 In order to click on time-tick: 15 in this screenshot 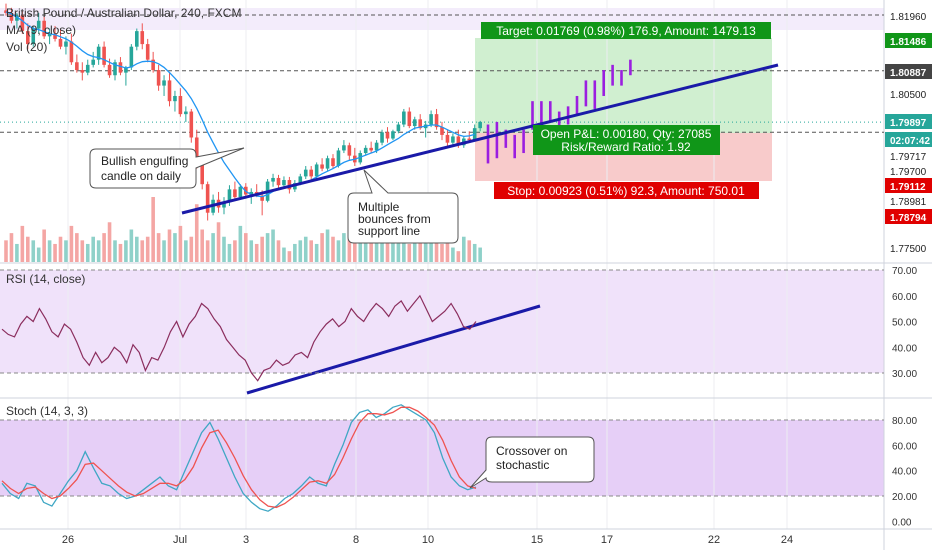, I will do `click(537, 540)`.